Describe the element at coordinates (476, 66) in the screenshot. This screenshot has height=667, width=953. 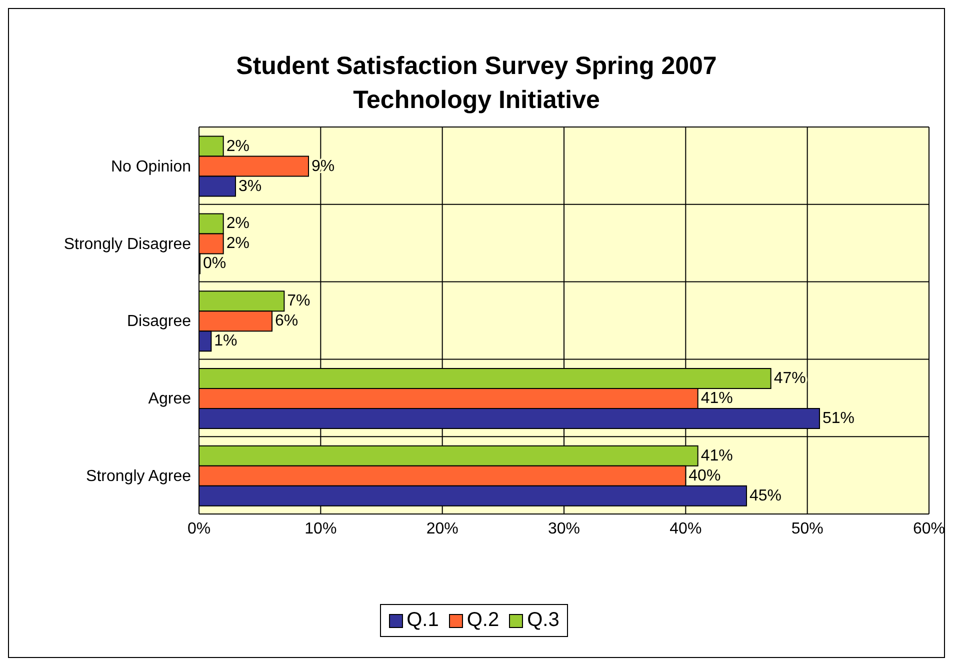
I see `chart-title: Student Satisfaction Survey Spring 2007` at that location.